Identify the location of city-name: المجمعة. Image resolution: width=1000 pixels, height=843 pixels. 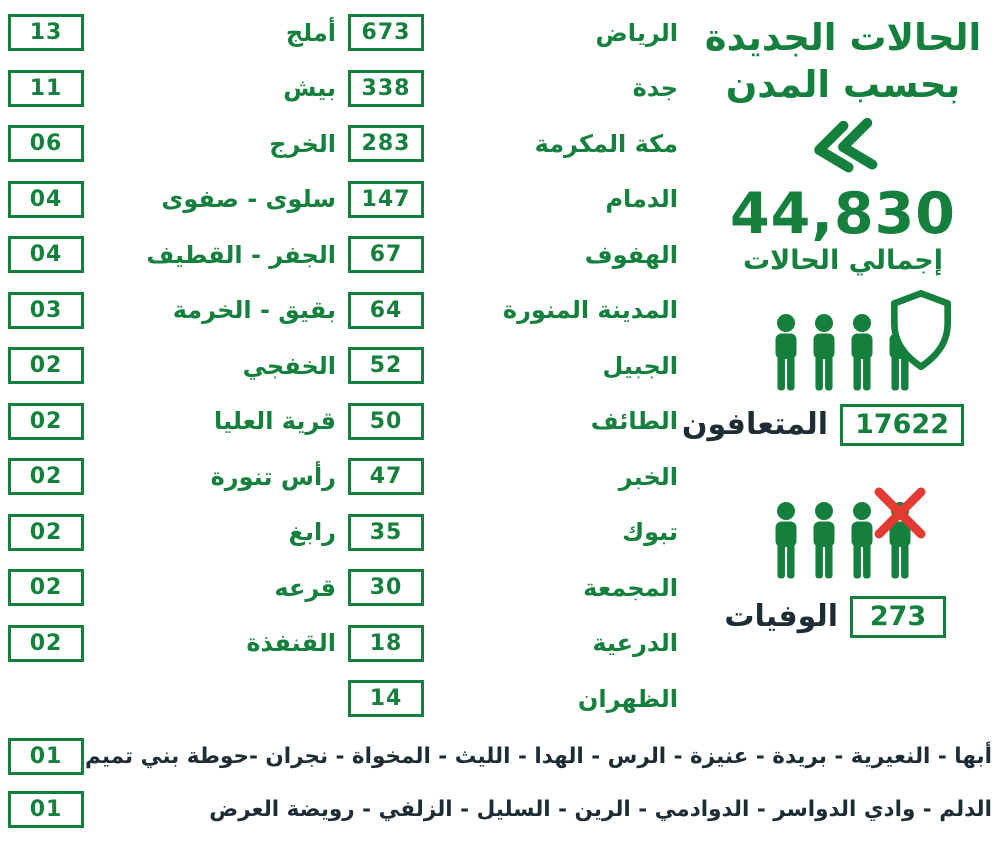
(630, 587).